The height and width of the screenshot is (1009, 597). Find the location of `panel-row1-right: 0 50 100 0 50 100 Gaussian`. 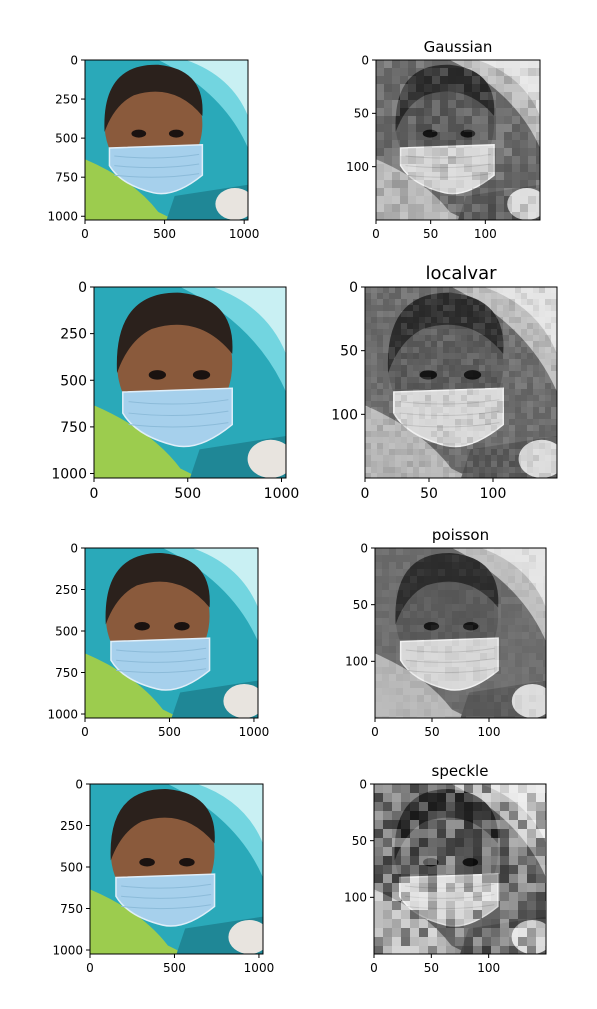

panel-row1-right: 0 50 100 0 50 100 Gaussian is located at coordinates (443, 139).